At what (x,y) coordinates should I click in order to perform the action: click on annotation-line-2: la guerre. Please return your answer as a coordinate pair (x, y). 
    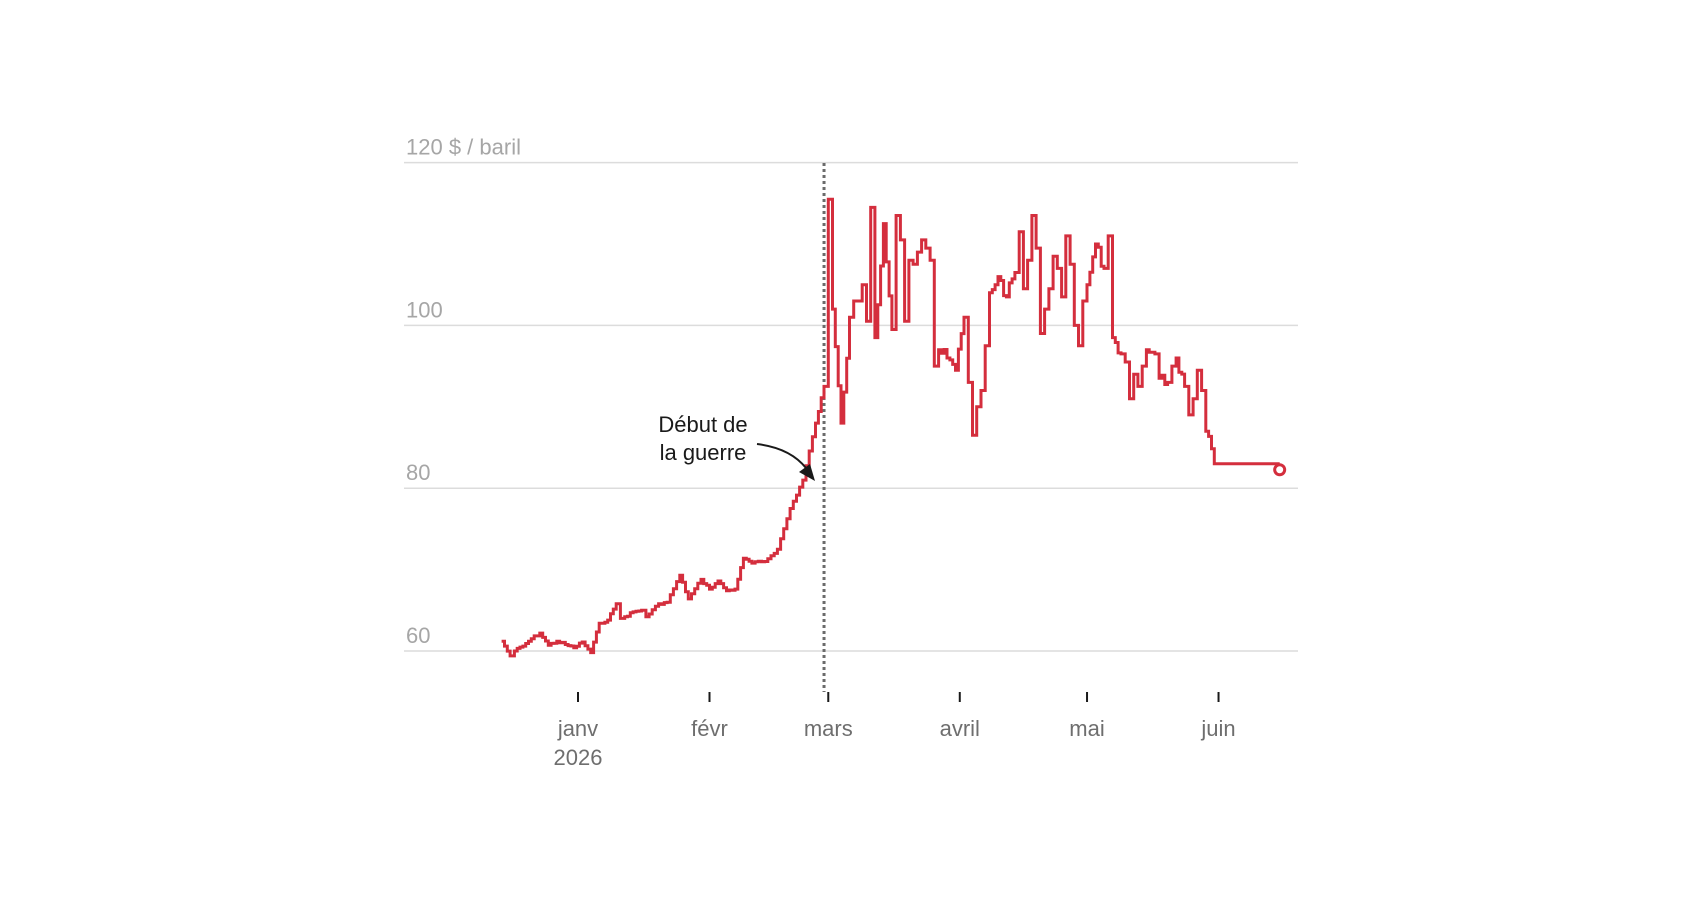
    Looking at the image, I should click on (703, 452).